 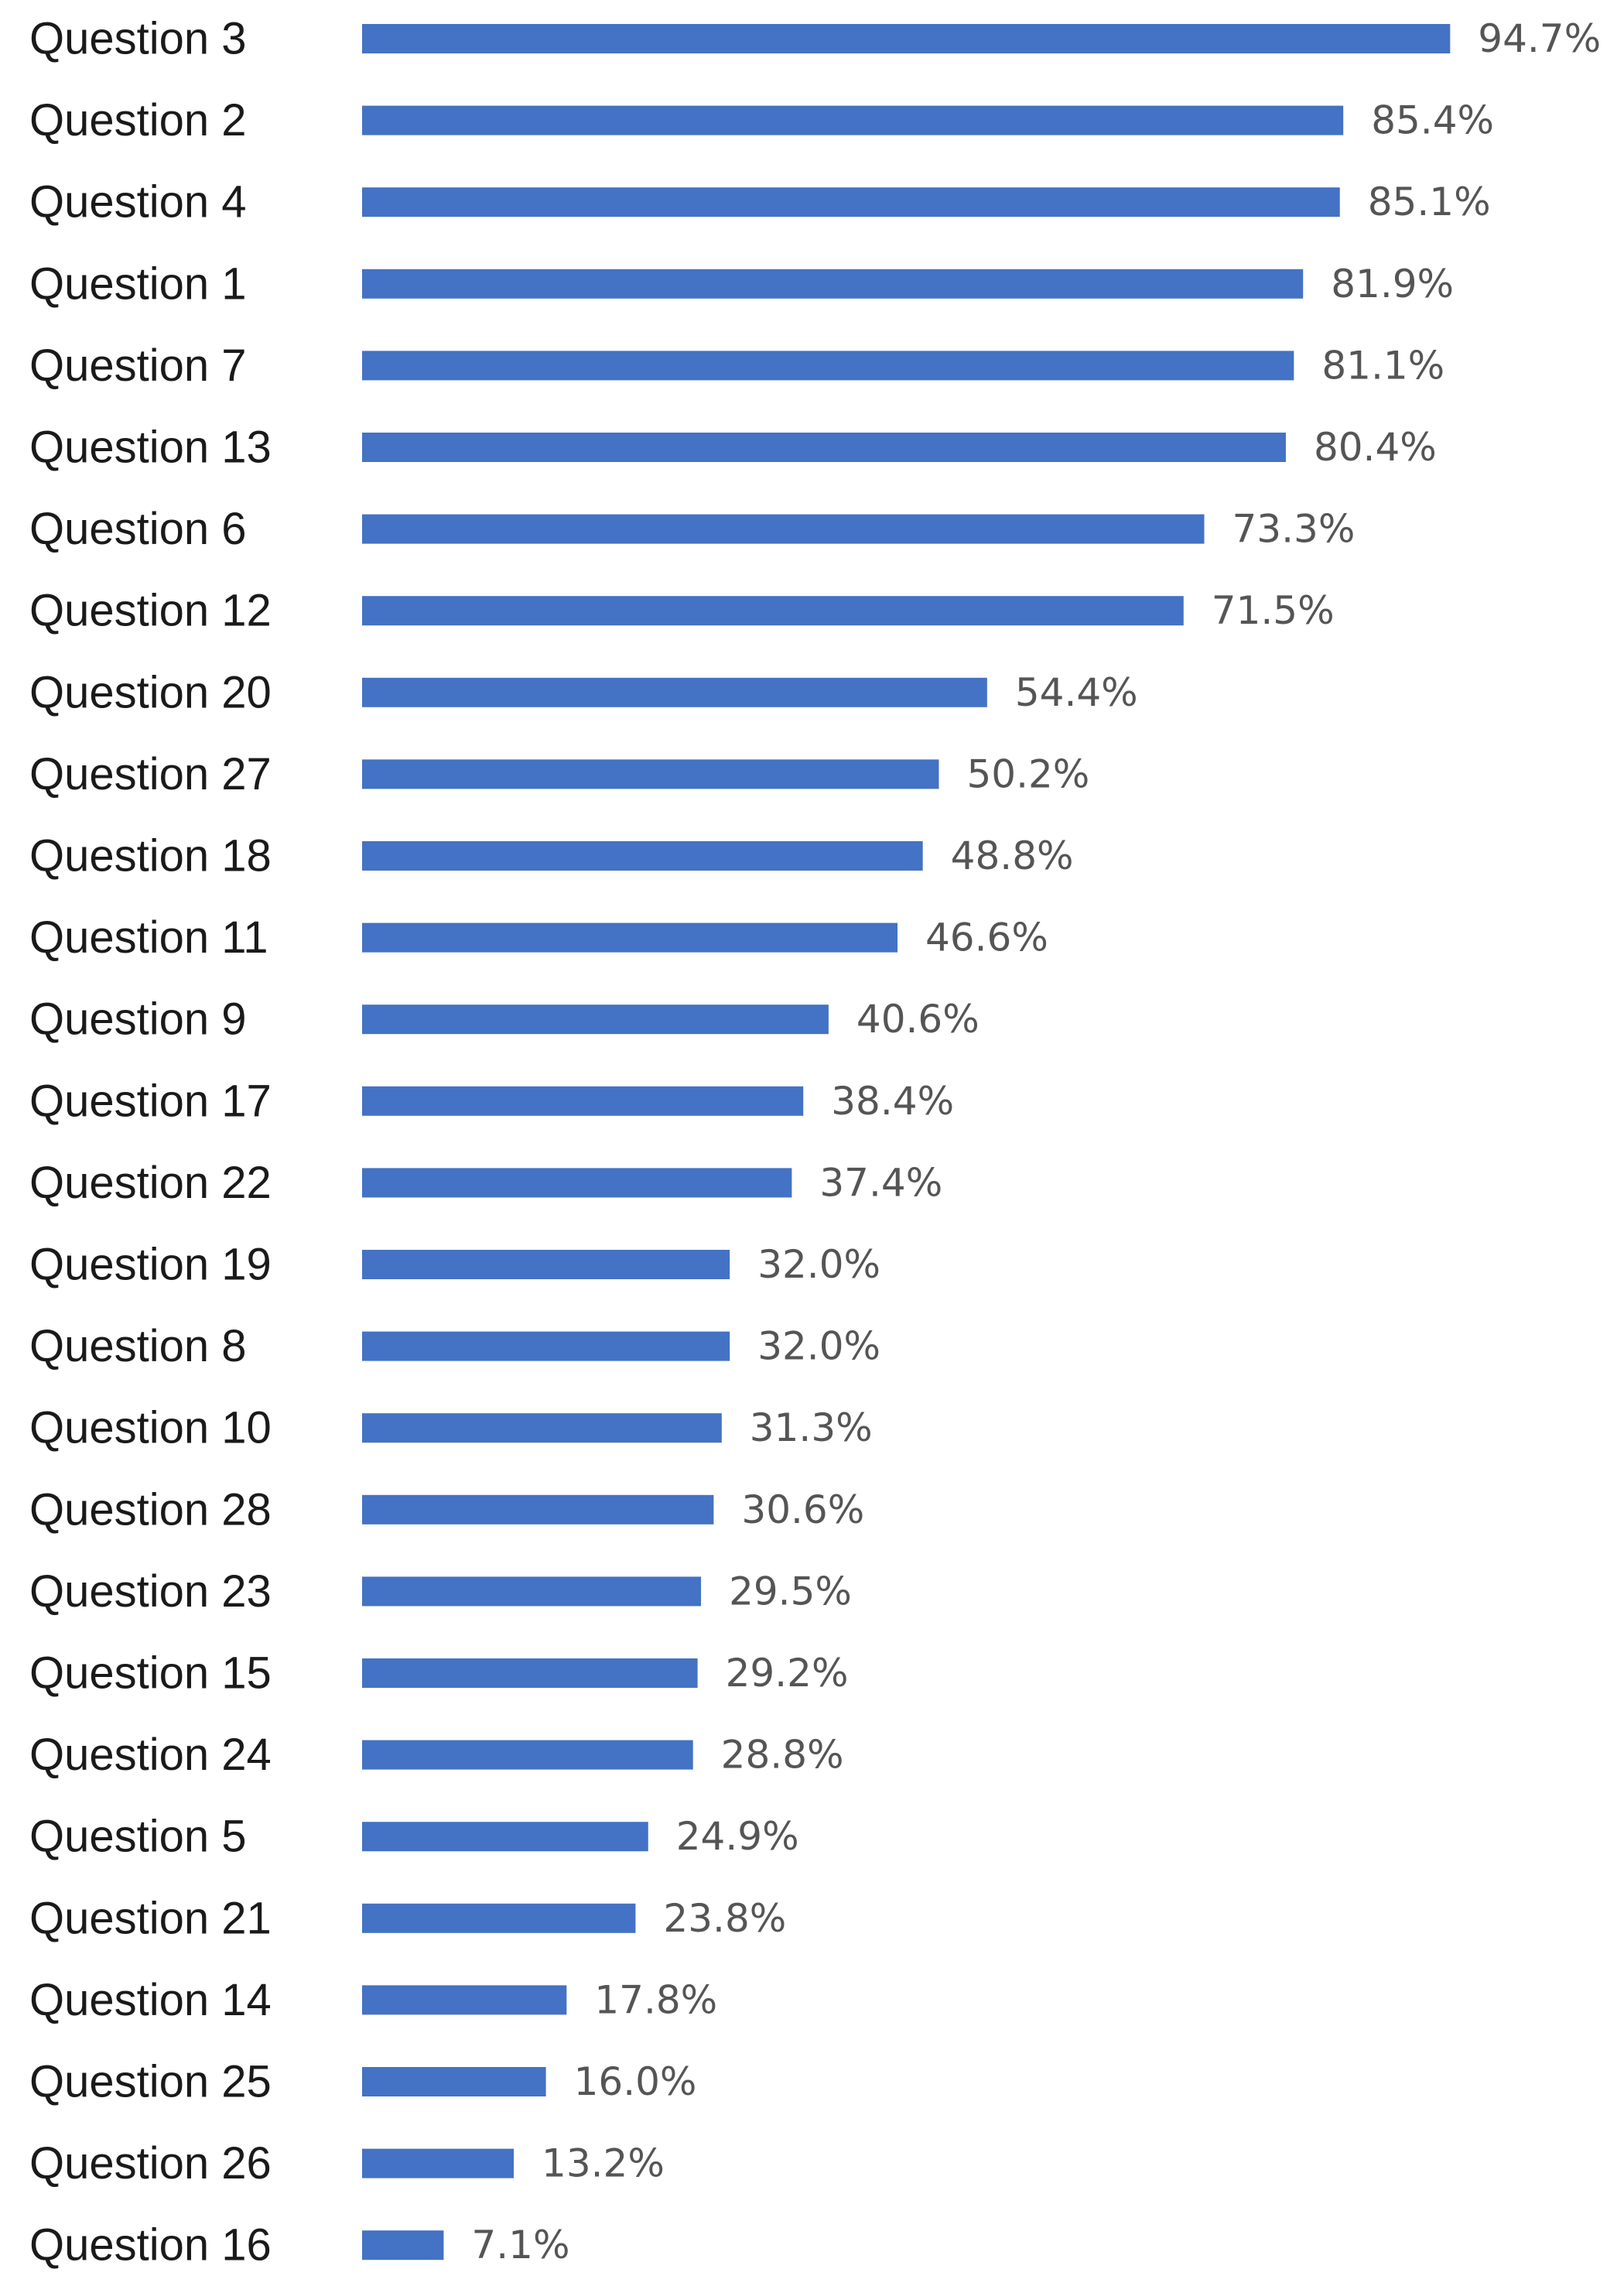 I want to click on category-label: Question 11, so click(x=148, y=937).